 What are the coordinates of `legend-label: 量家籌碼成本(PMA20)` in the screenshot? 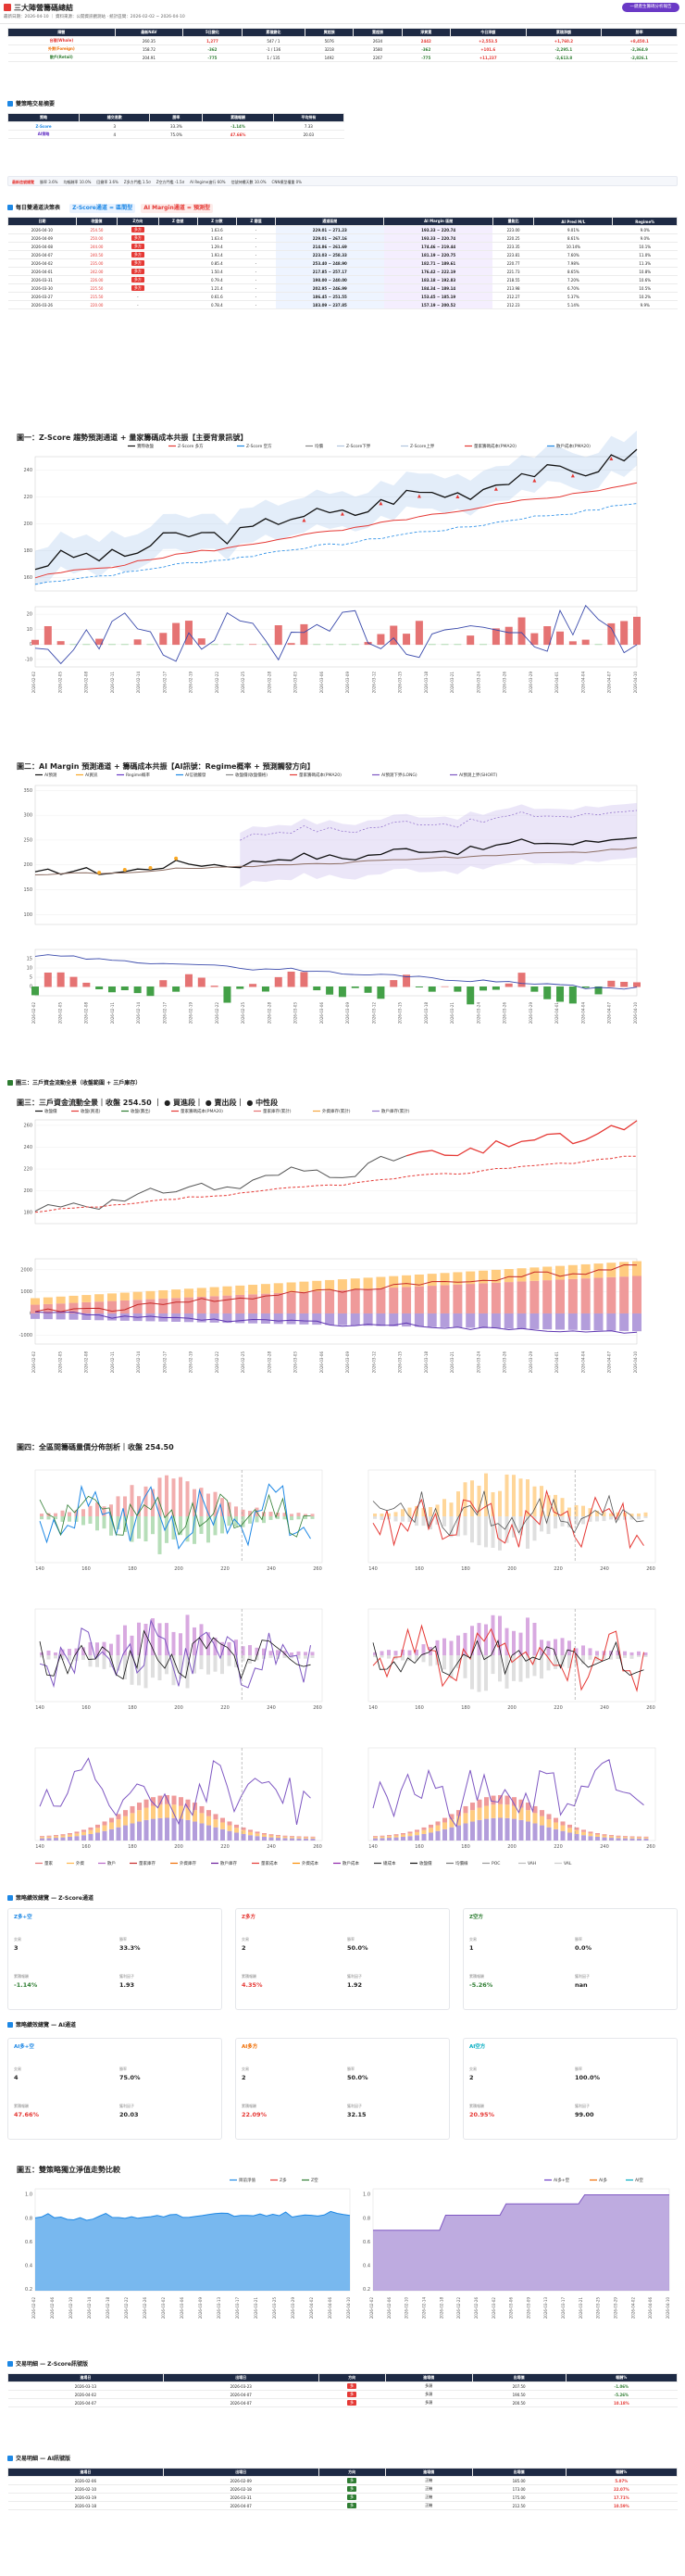 It's located at (320, 775).